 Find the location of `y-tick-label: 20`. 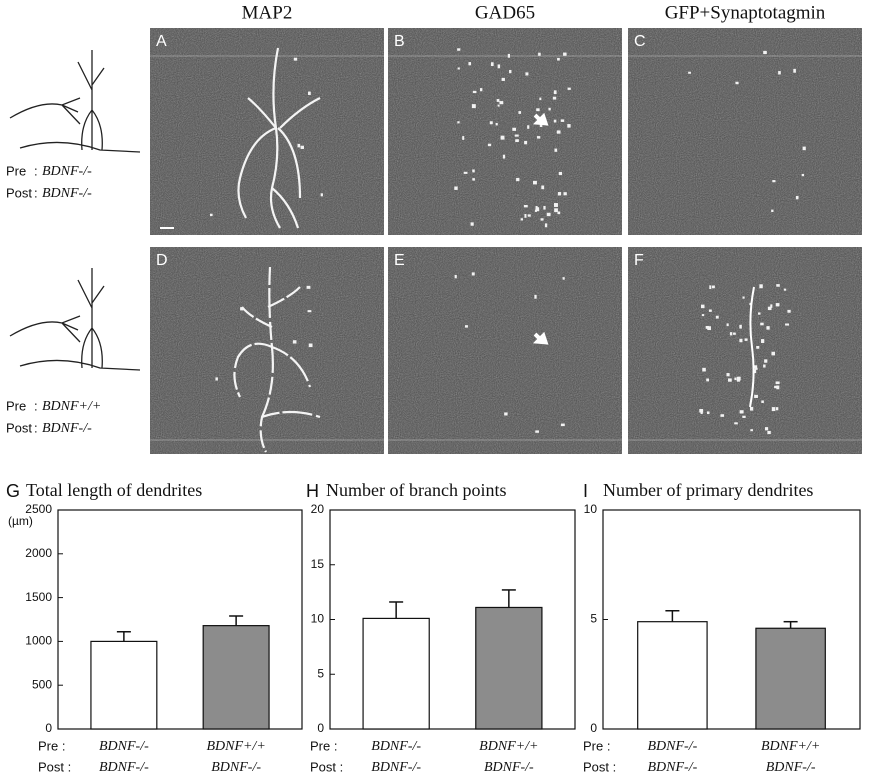

y-tick-label: 20 is located at coordinates (318, 509).